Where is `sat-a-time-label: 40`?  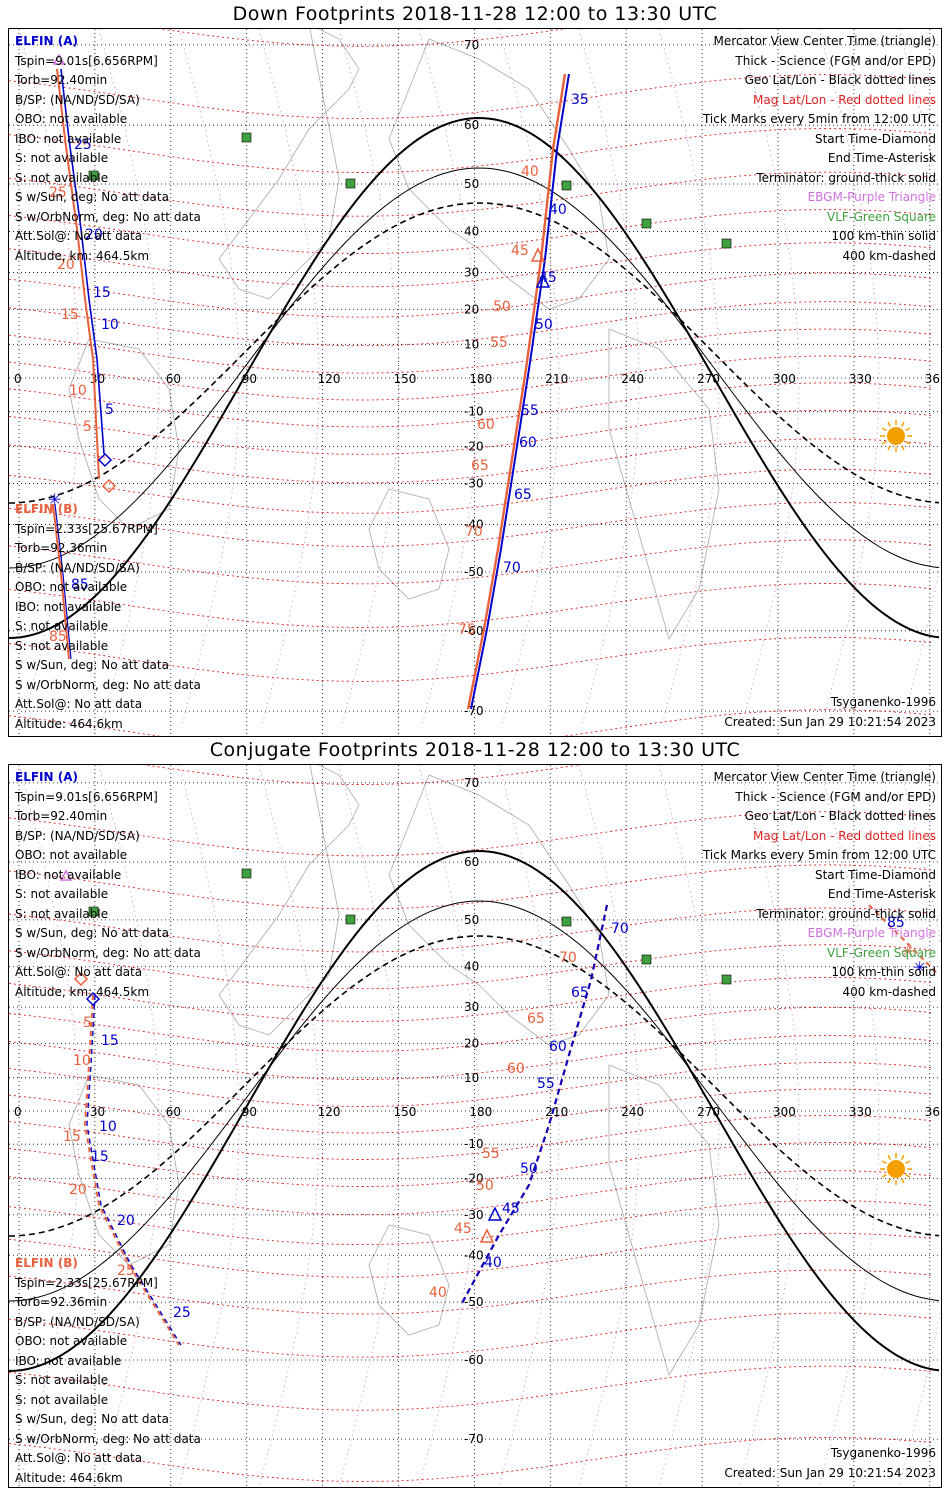 sat-a-time-label: 40 is located at coordinates (558, 210).